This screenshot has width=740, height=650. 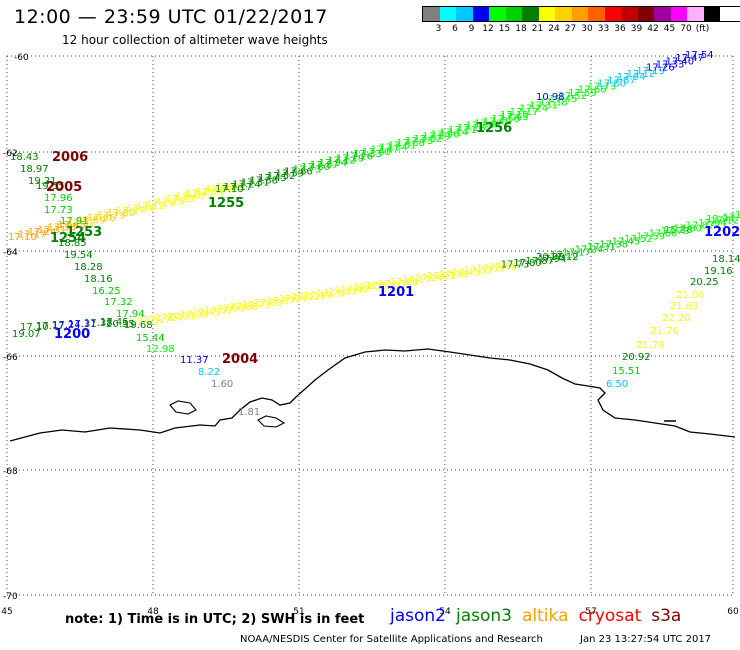 I want to click on wave-height-value: 1.60, so click(x=222, y=384).